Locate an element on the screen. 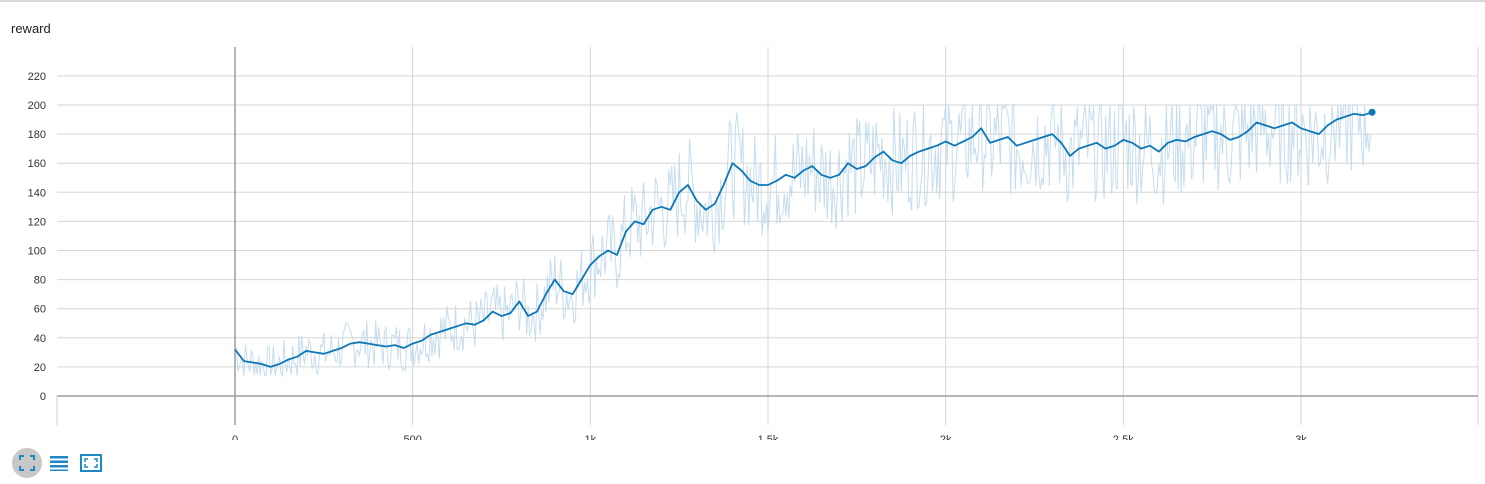 Image resolution: width=1485 pixels, height=484 pixels. y-axis-ticks: 0 20 40 60 80 100 120 140 160 180 200 220 is located at coordinates (37, 237).